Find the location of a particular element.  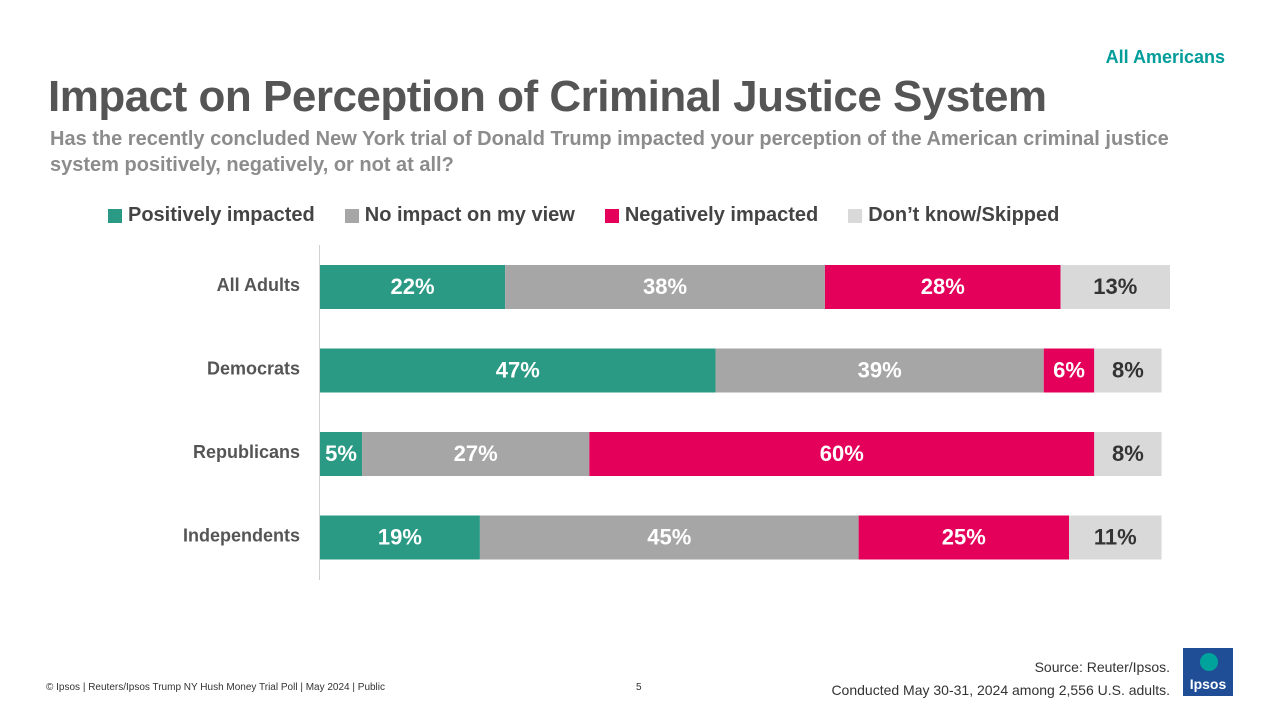

data-label: 45% is located at coordinates (669, 536).